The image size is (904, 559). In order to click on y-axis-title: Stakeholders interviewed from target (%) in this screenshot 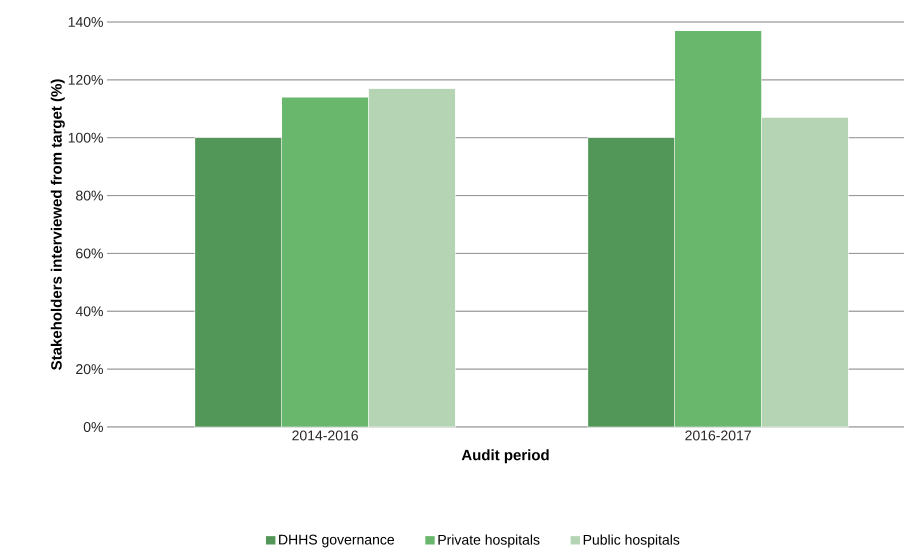, I will do `click(57, 224)`.